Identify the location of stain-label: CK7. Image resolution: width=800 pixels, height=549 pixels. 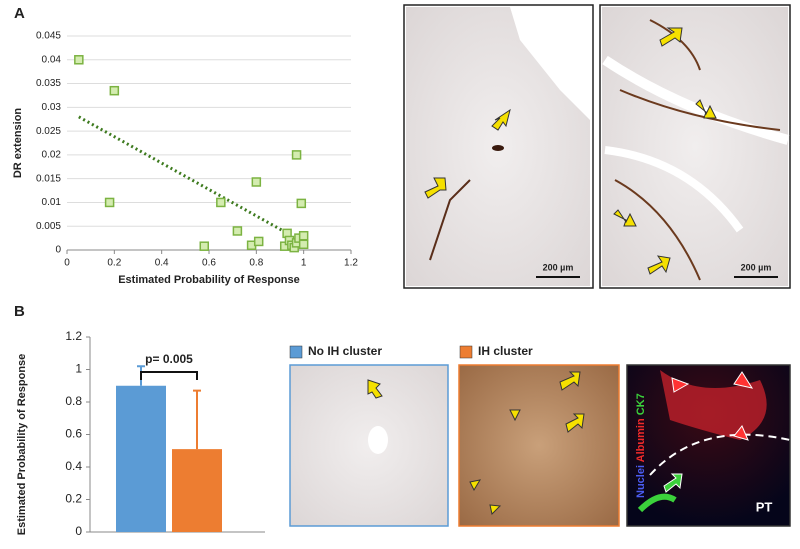
(641, 404).